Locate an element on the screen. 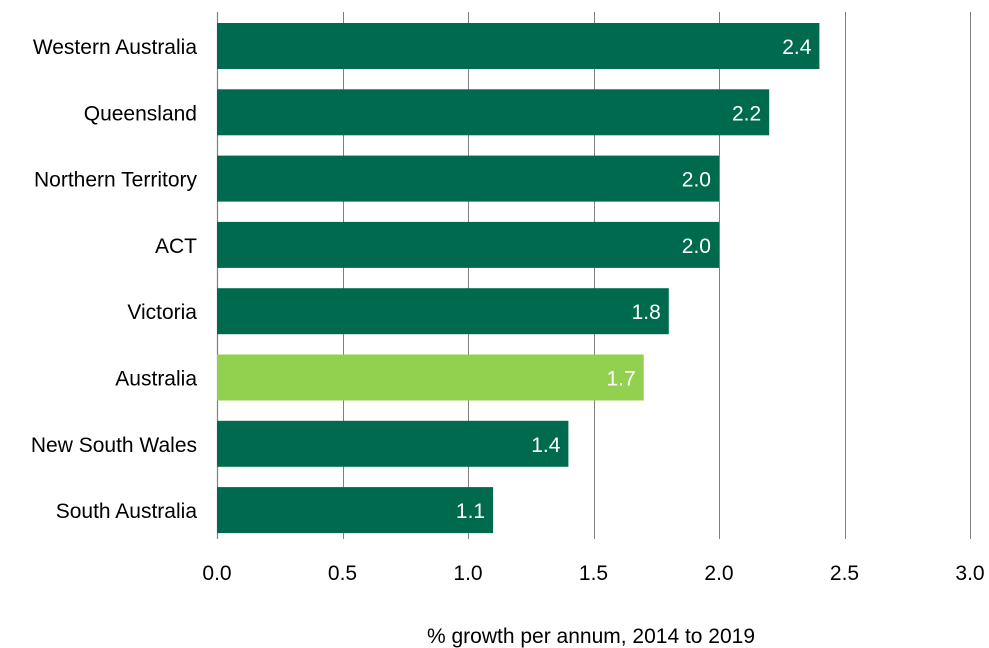 Image resolution: width=989 pixels, height=648 pixels. x-tick-label: 1.0 is located at coordinates (467, 573).